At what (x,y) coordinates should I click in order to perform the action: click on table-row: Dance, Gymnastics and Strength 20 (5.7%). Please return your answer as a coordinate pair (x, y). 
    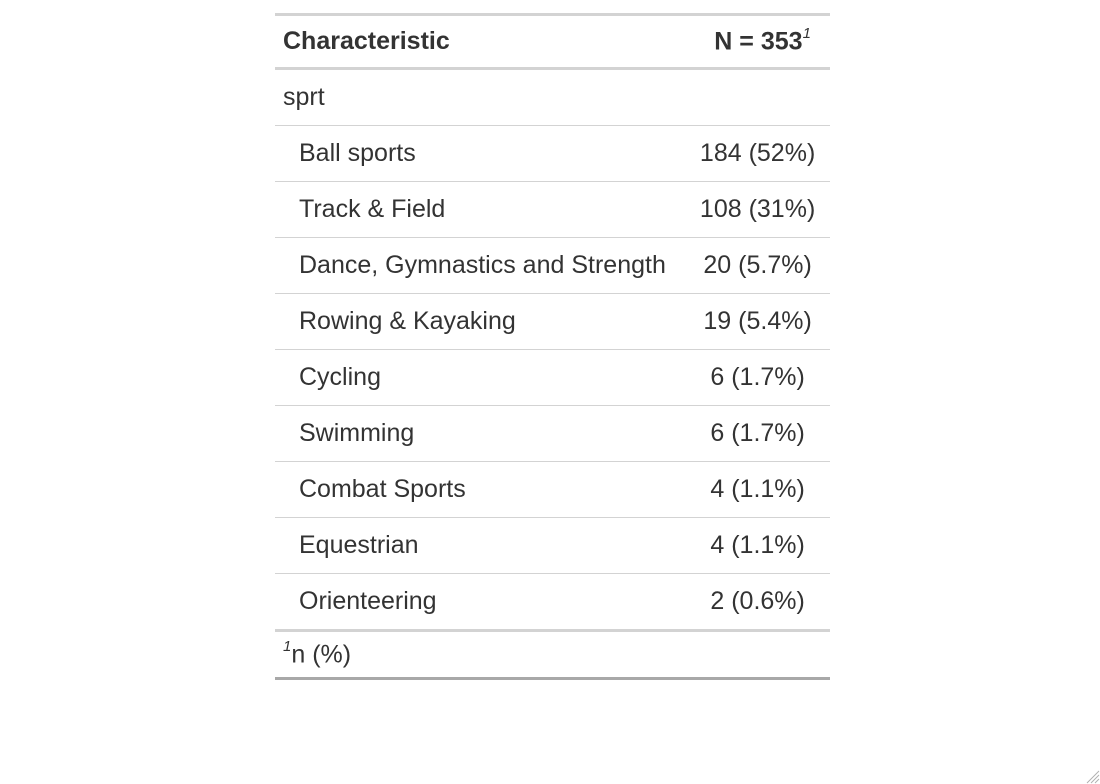
    Looking at the image, I should click on (552, 265).